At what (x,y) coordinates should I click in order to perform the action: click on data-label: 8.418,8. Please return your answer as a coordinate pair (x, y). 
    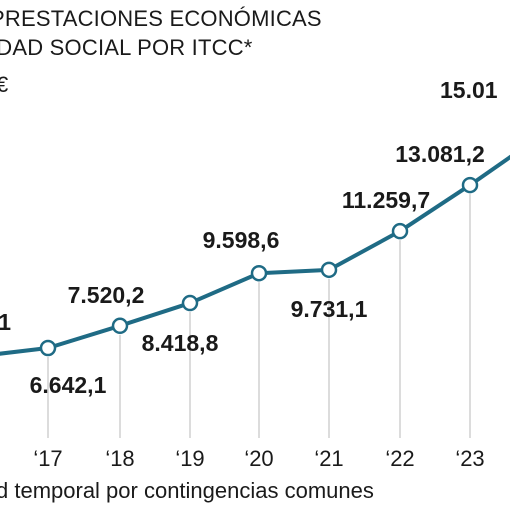
    Looking at the image, I should click on (180, 343).